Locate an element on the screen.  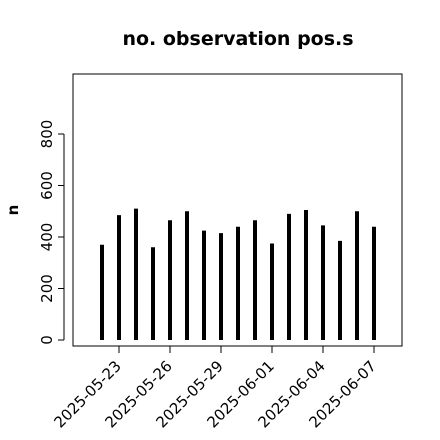
y-axis: 0 200 400 600 800 is located at coordinates (51, 232).